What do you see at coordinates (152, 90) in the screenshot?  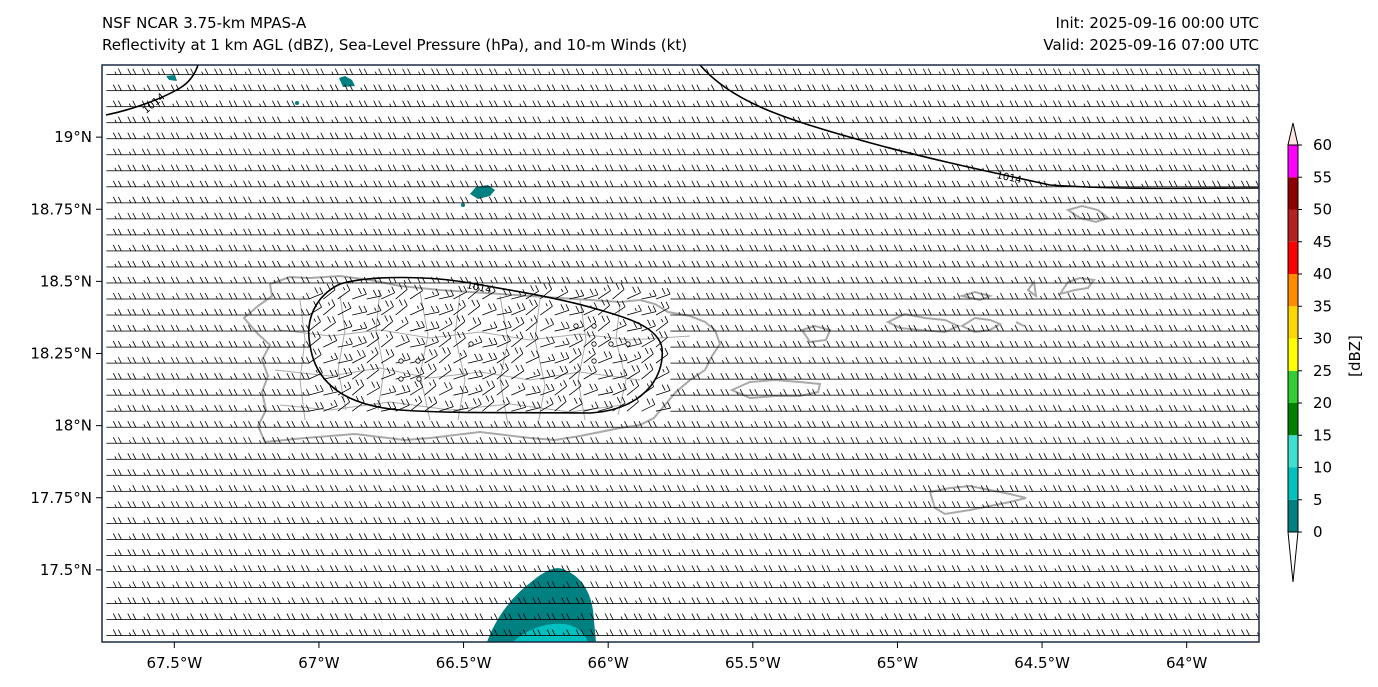 I see `isobar-1014-nw` at bounding box center [152, 90].